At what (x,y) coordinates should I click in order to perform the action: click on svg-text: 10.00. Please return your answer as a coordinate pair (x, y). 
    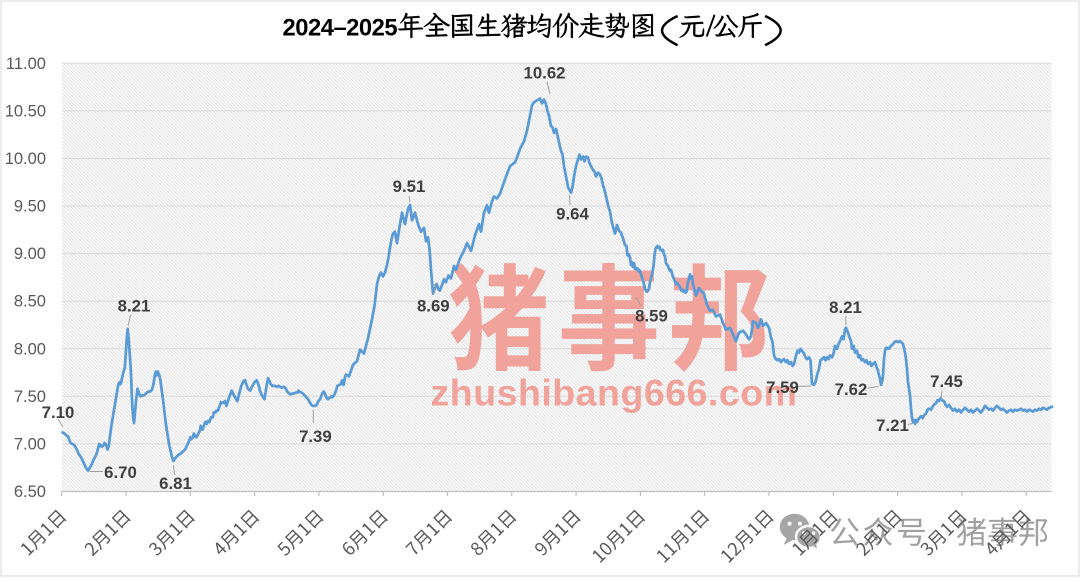
    Looking at the image, I should click on (25, 159).